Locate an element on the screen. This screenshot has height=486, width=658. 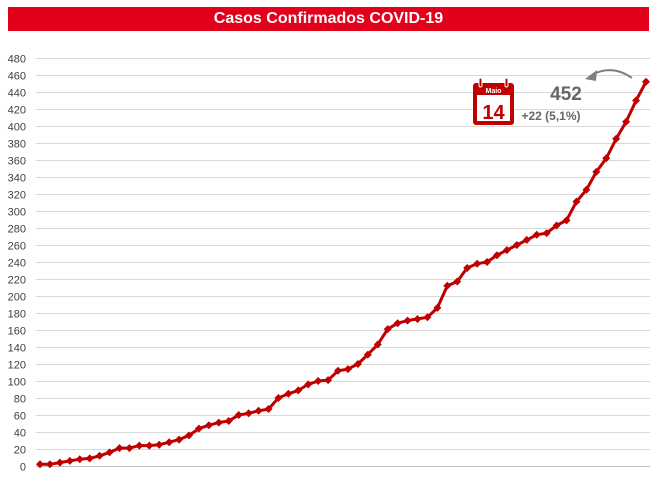
y-tick-label: 100 is located at coordinates (17, 383).